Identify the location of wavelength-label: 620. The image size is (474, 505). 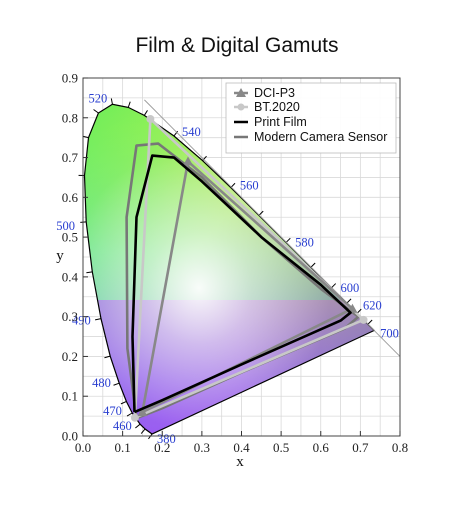
(372, 305).